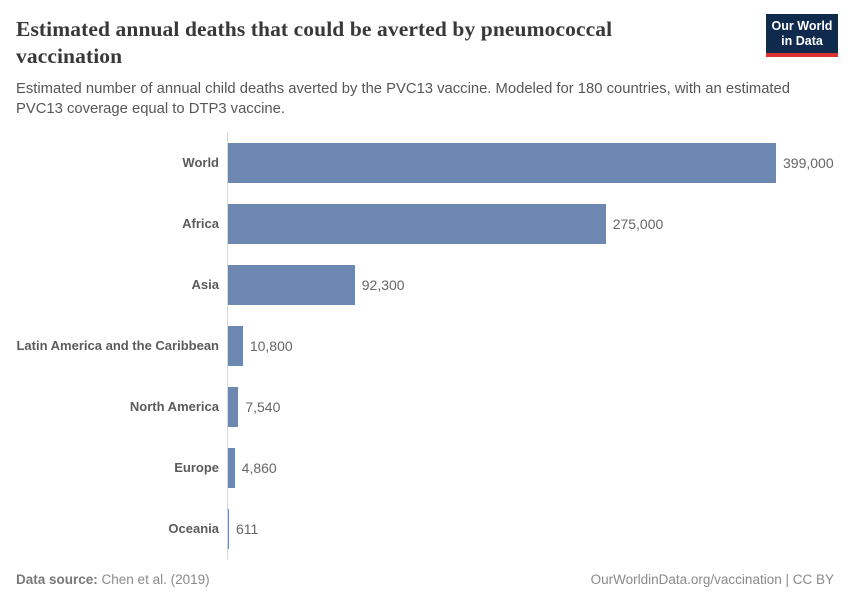  I want to click on bar-track: 399,000, so click(531, 162).